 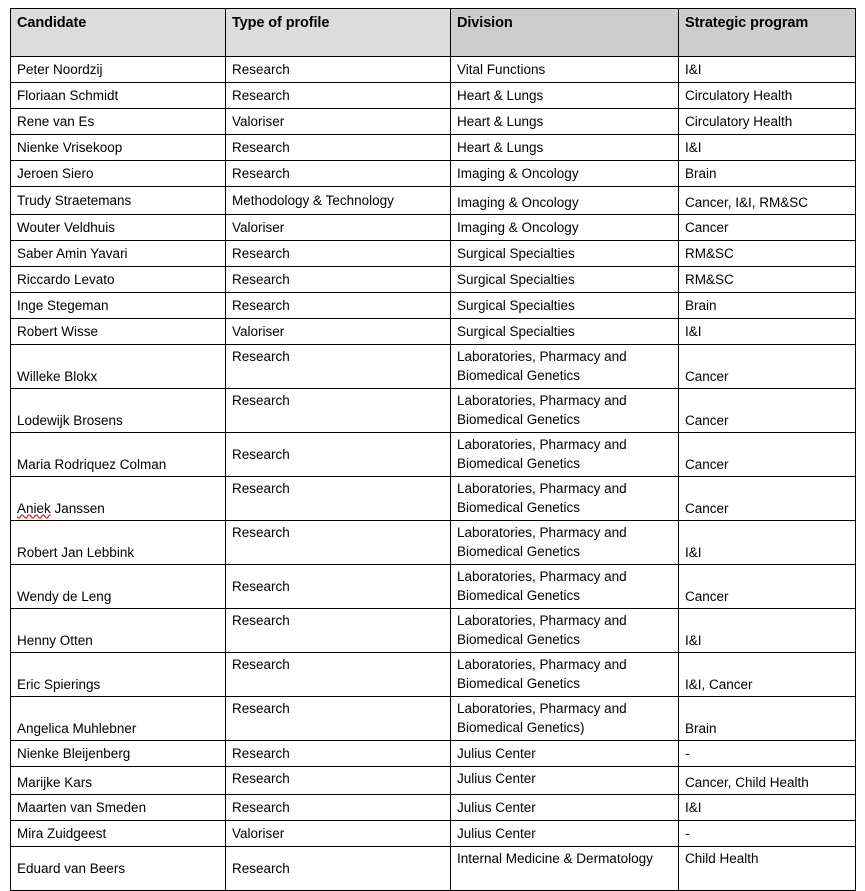 What do you see at coordinates (767, 200) in the screenshot?
I see `cell-program: Cancer, I&I, RM&SC` at bounding box center [767, 200].